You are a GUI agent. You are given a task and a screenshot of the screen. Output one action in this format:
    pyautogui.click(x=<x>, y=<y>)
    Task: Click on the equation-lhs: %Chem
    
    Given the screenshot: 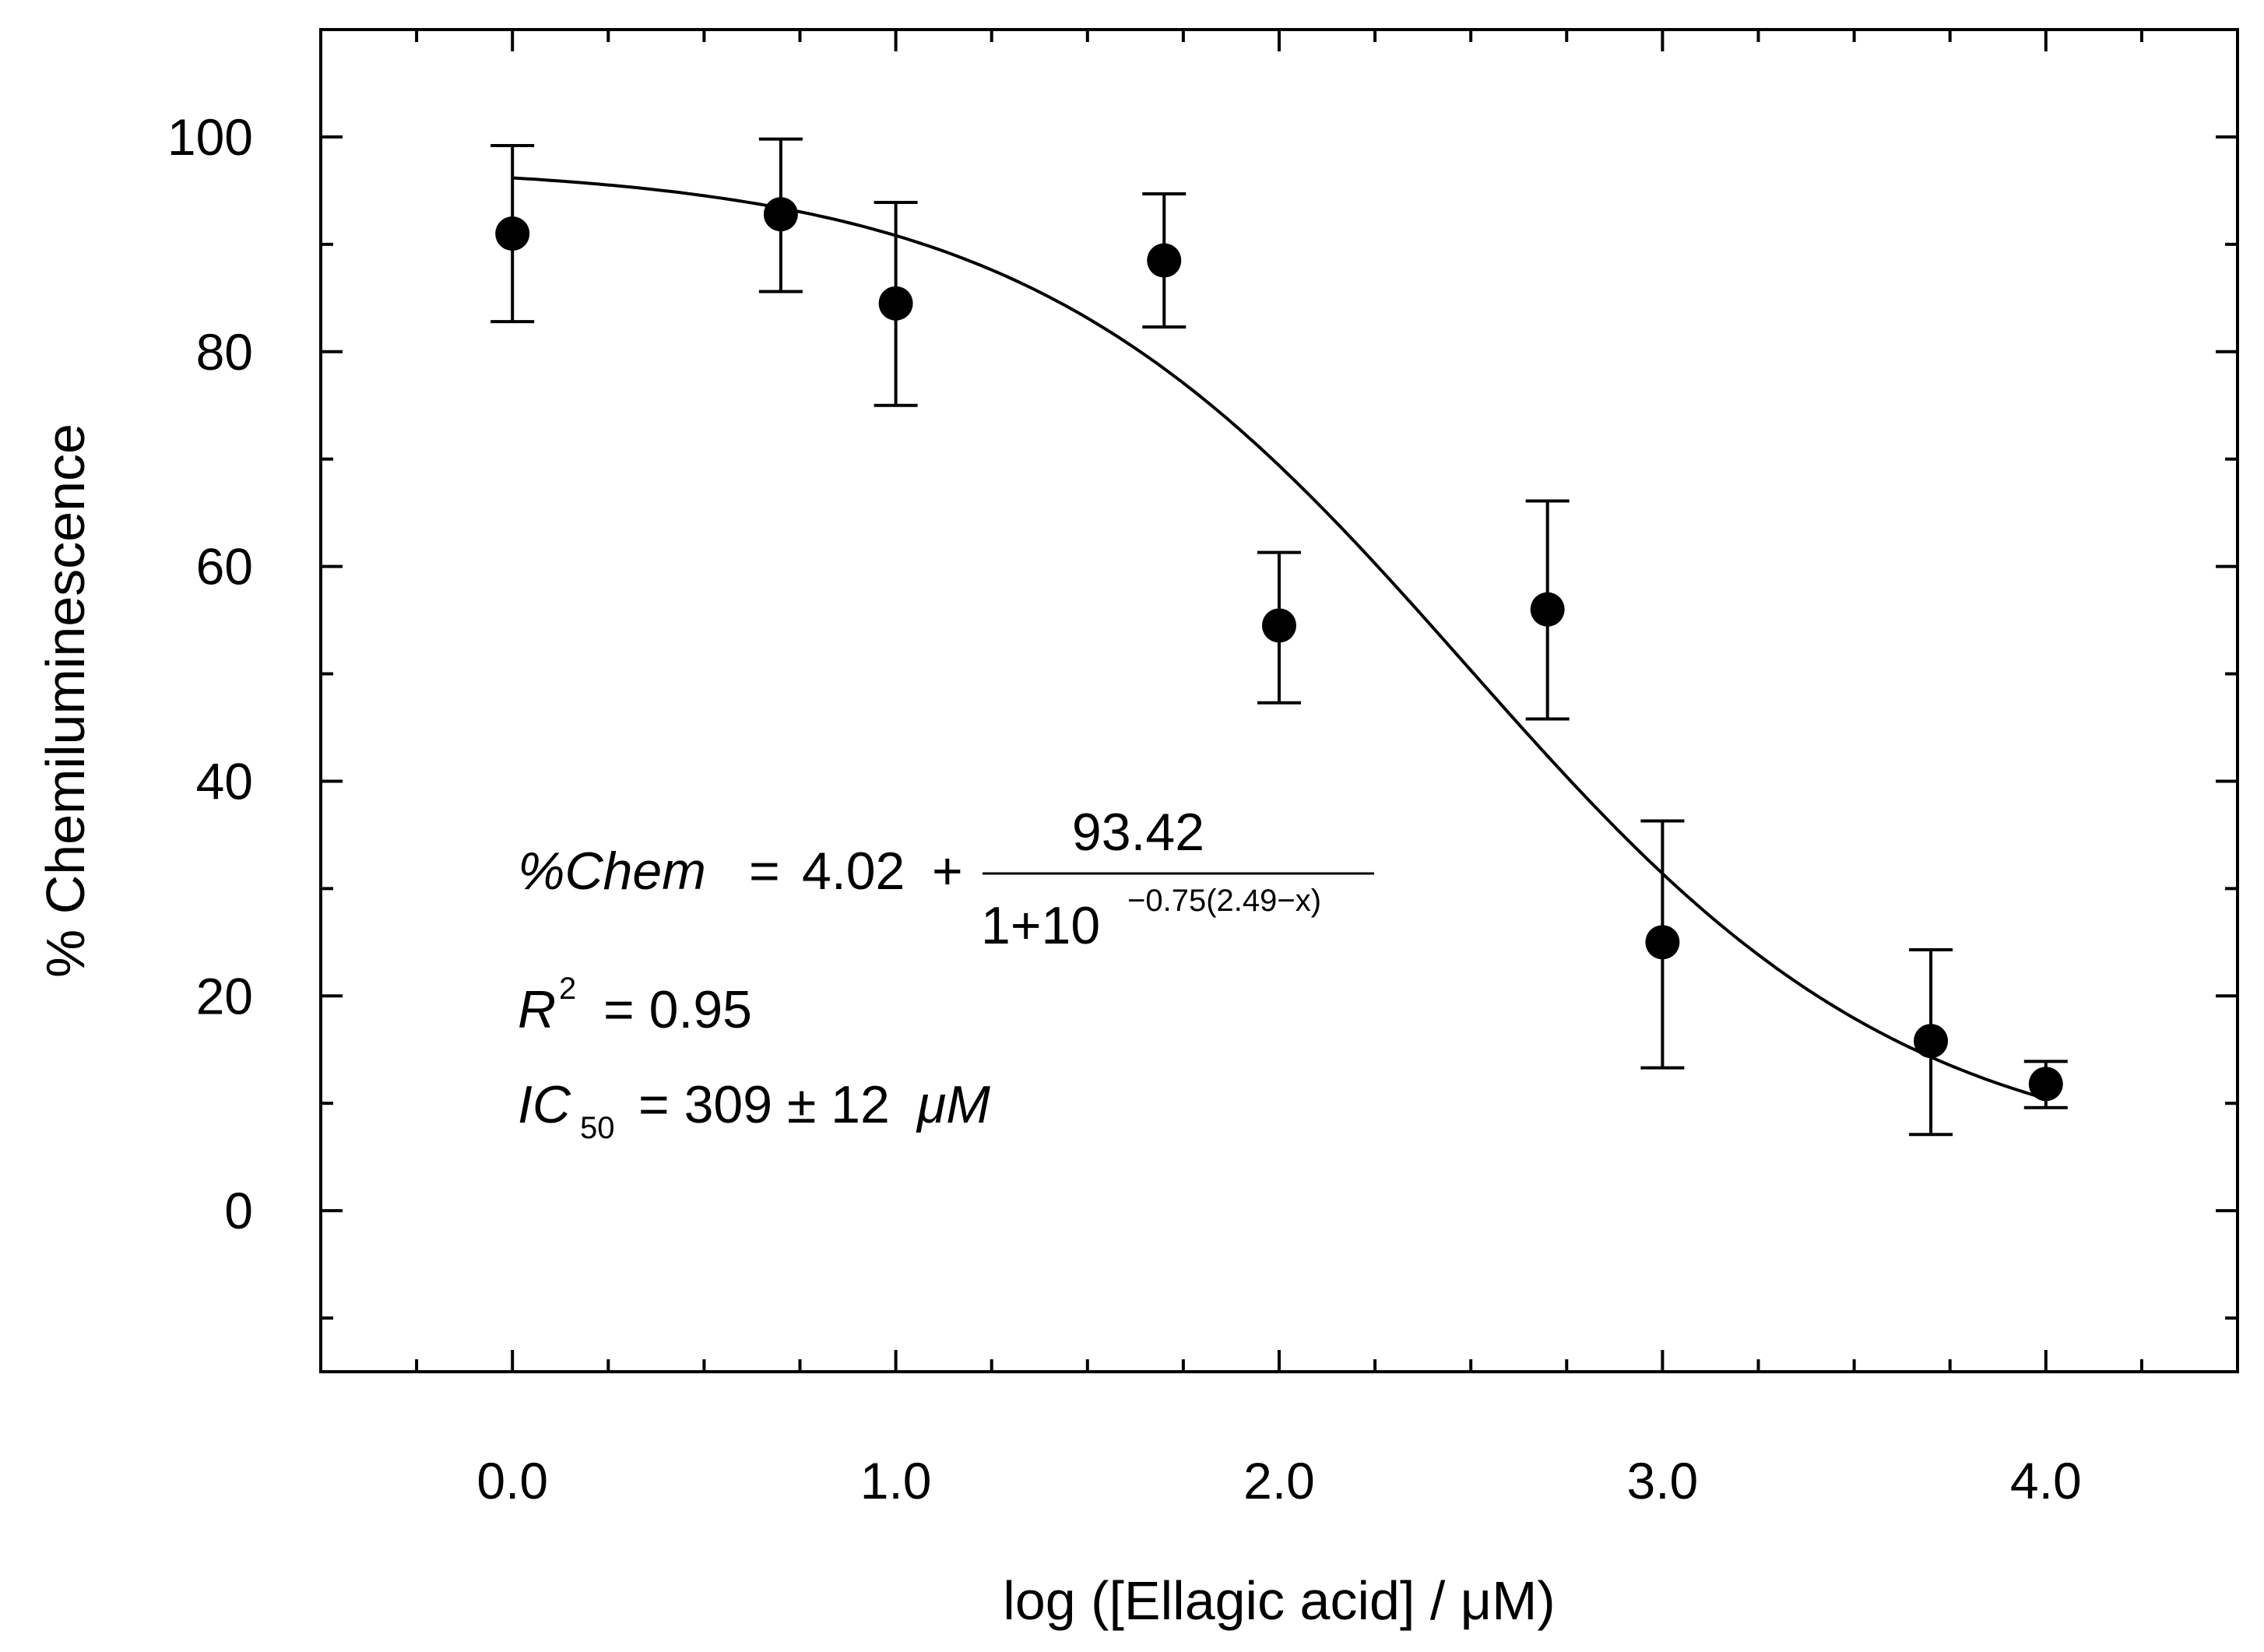 What is the action you would take?
    pyautogui.click(x=612, y=871)
    